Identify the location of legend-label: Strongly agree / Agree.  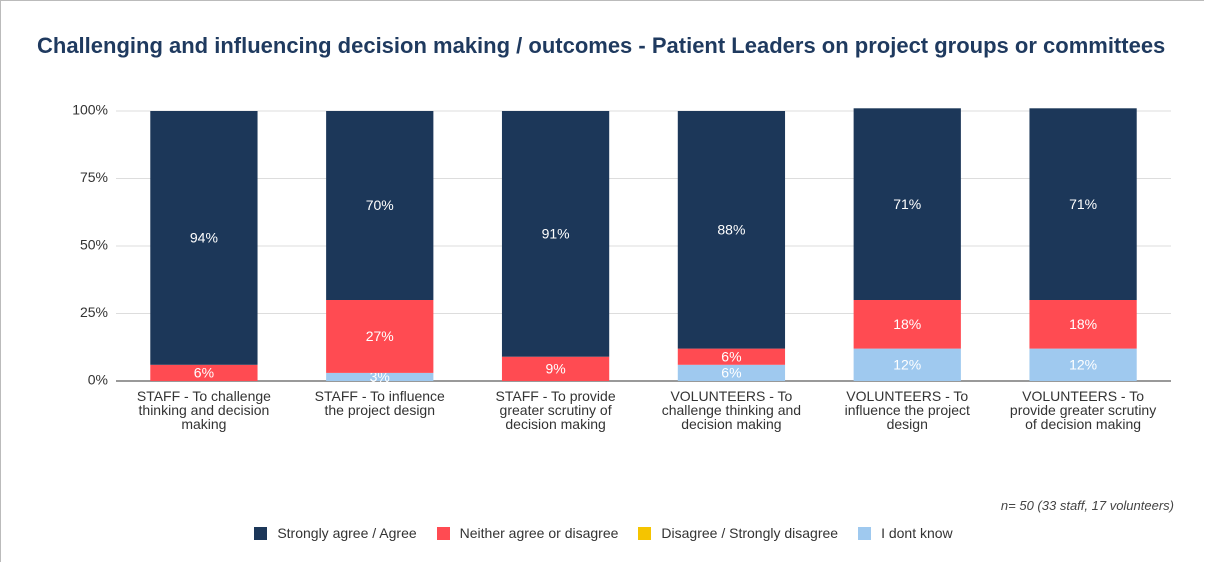
(347, 533).